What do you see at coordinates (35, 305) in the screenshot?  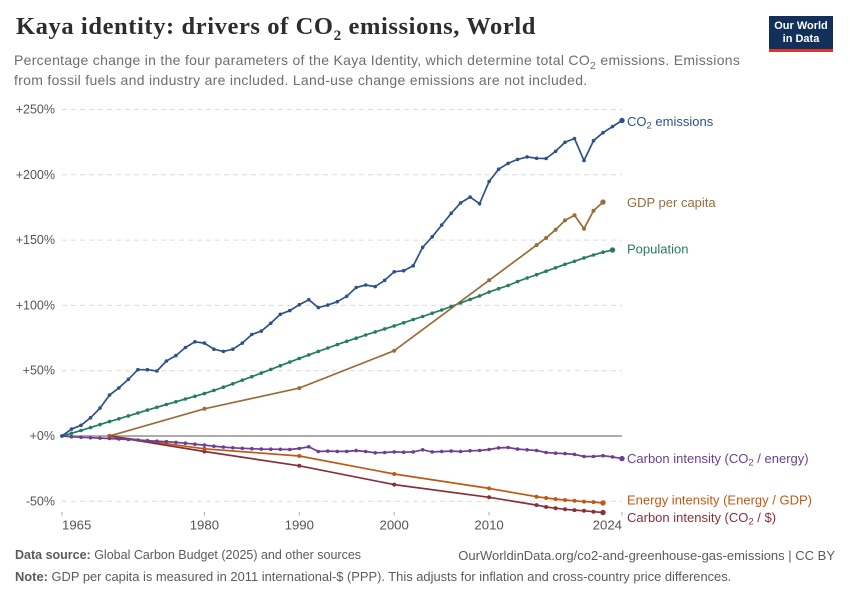 I see `svg-text: +100%` at bounding box center [35, 305].